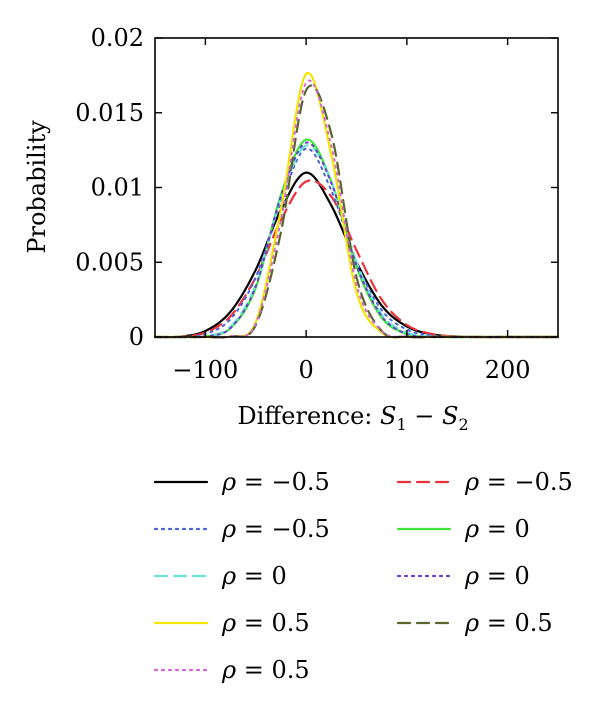 This screenshot has height=727, width=600. Describe the element at coordinates (305, 370) in the screenshot. I see `x-tick-label: 0` at that location.